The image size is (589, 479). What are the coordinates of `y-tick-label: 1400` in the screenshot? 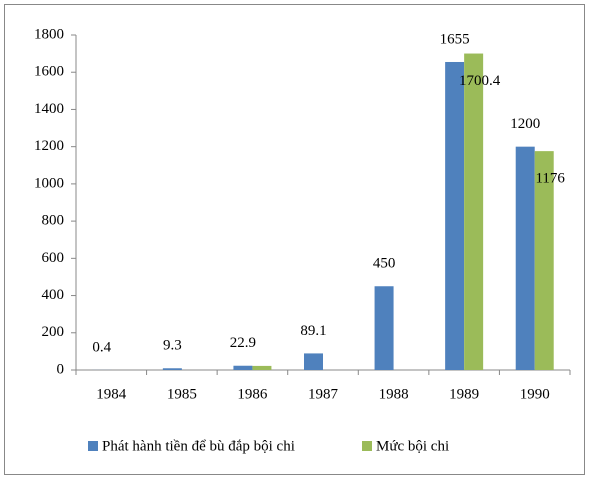 It's located at (49, 109).